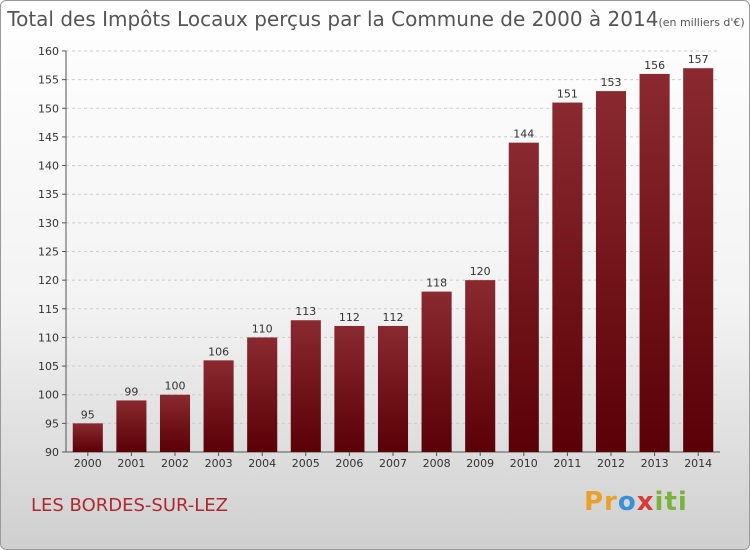 This screenshot has width=750, height=550. Describe the element at coordinates (611, 82) in the screenshot. I see `bar-value-label: 153` at that location.